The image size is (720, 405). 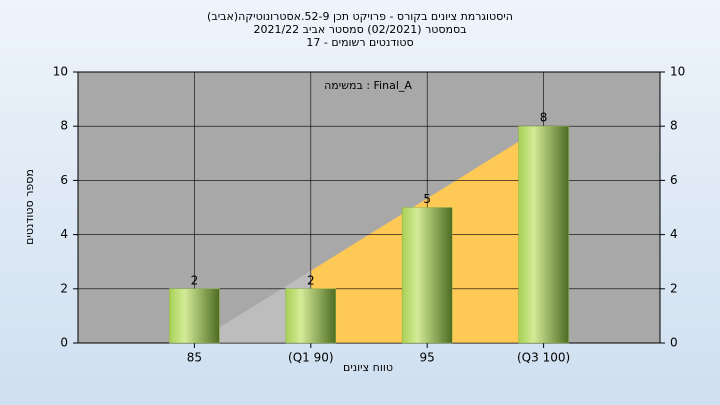 I want to click on x-tick-label: (Q3 100), so click(x=543, y=358).